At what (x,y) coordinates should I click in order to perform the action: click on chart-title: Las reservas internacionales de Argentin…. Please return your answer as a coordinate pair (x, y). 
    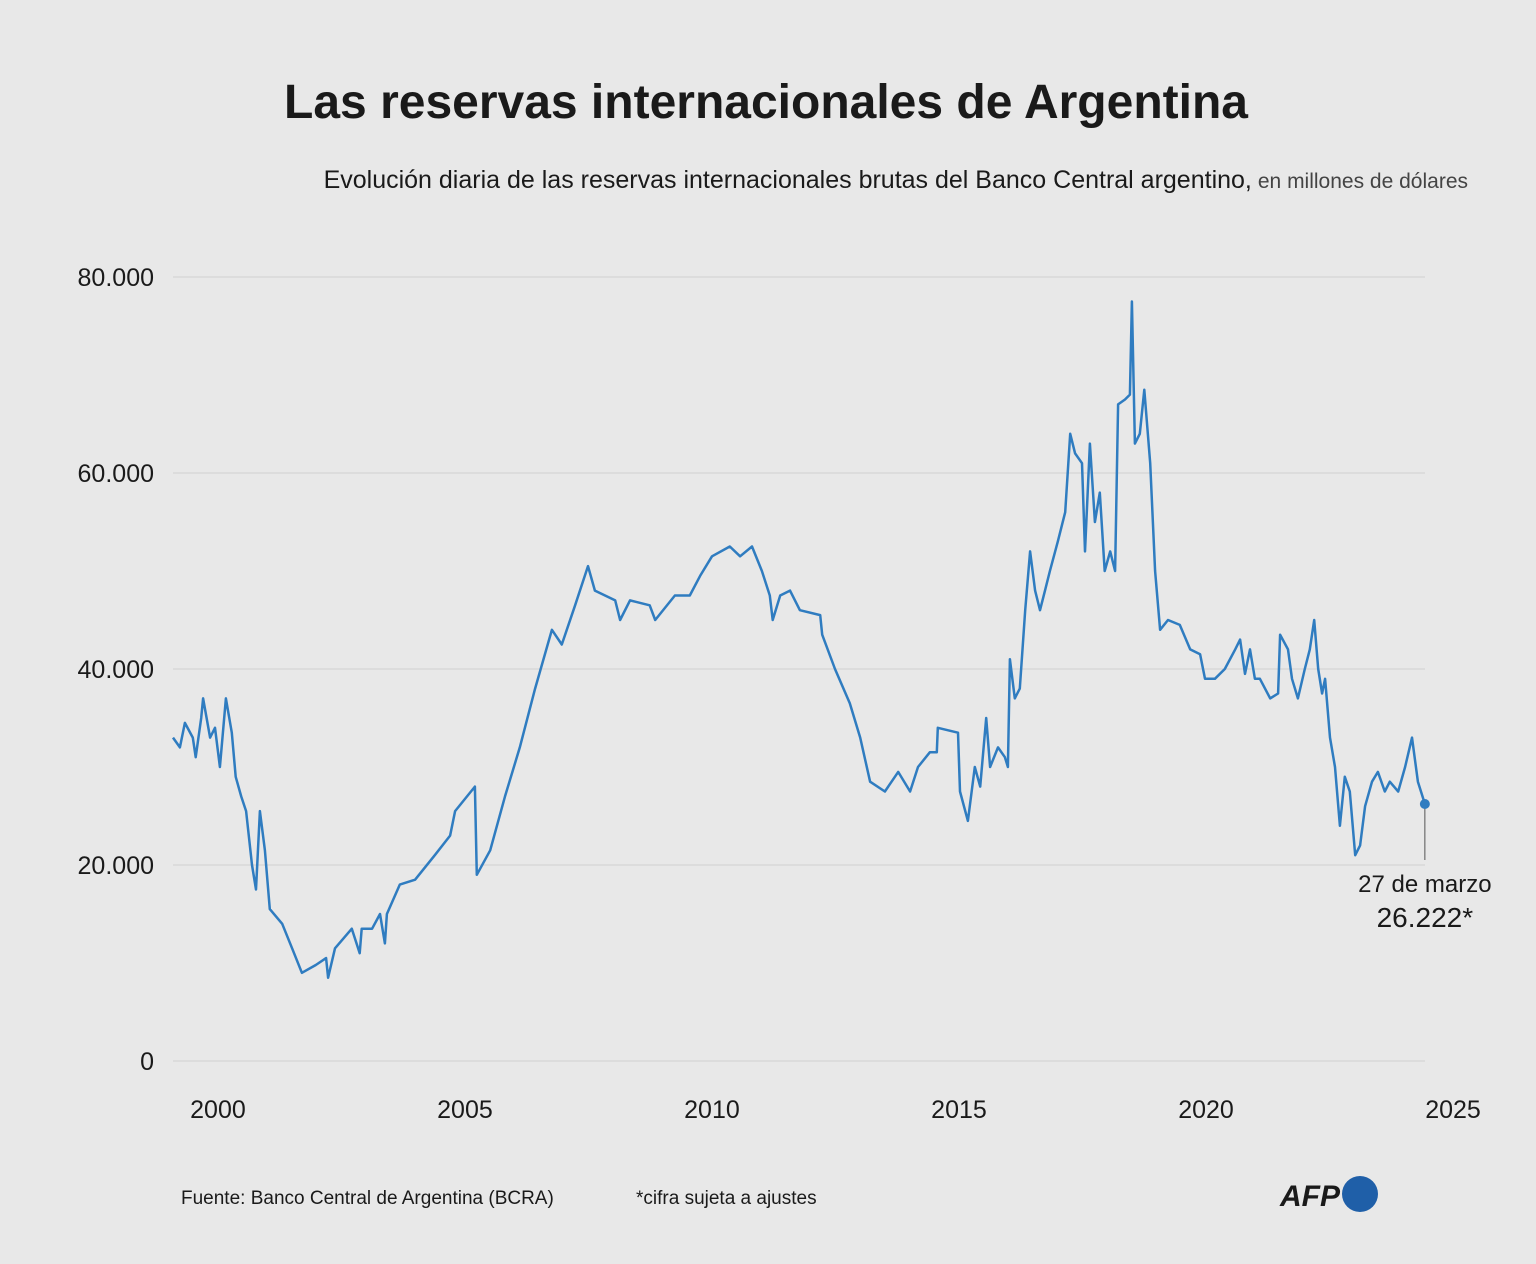
    Looking at the image, I should click on (766, 102).